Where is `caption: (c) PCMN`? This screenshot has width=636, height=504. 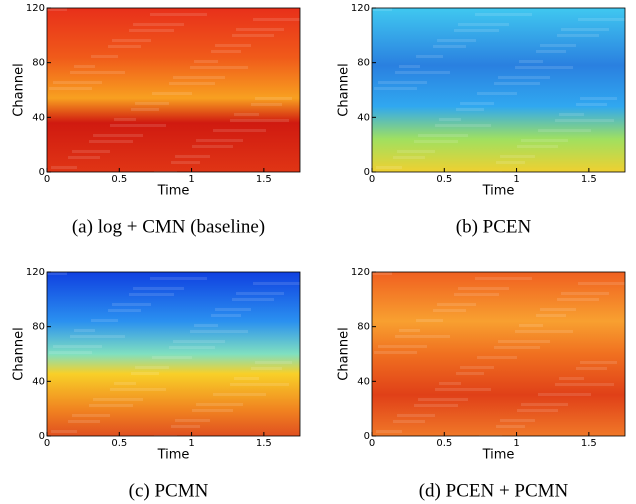 caption: (c) PCMN is located at coordinates (169, 490).